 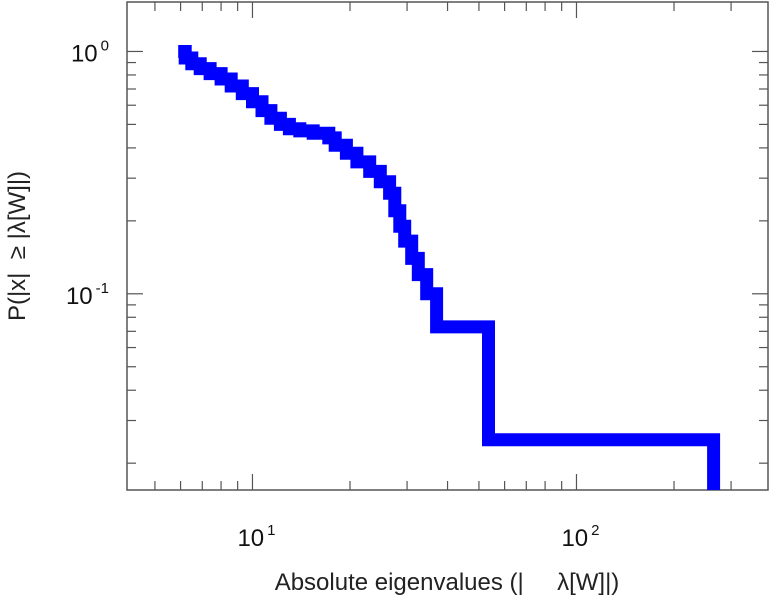 I want to click on x-axis-label: Absolute eigenvalues (| λ[W]|), so click(x=447, y=582).